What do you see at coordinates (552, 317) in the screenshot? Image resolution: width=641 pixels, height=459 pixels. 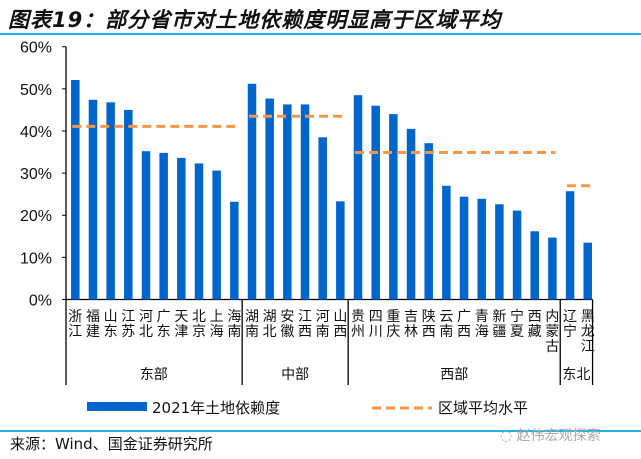 I see `category-label-char: 内` at bounding box center [552, 317].